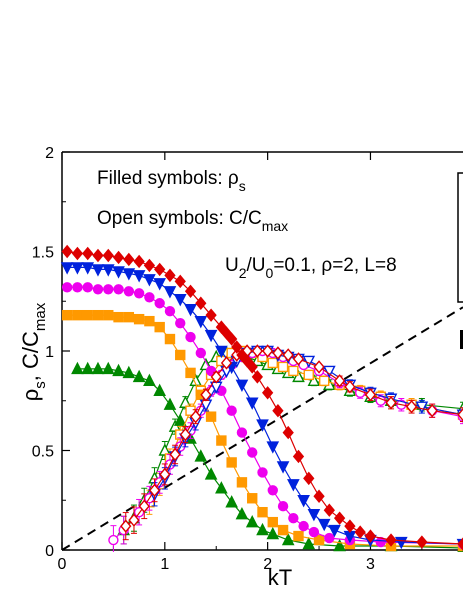 This screenshot has height=599, width=463. I want to click on open-triangle-down-point, so click(422, 407).